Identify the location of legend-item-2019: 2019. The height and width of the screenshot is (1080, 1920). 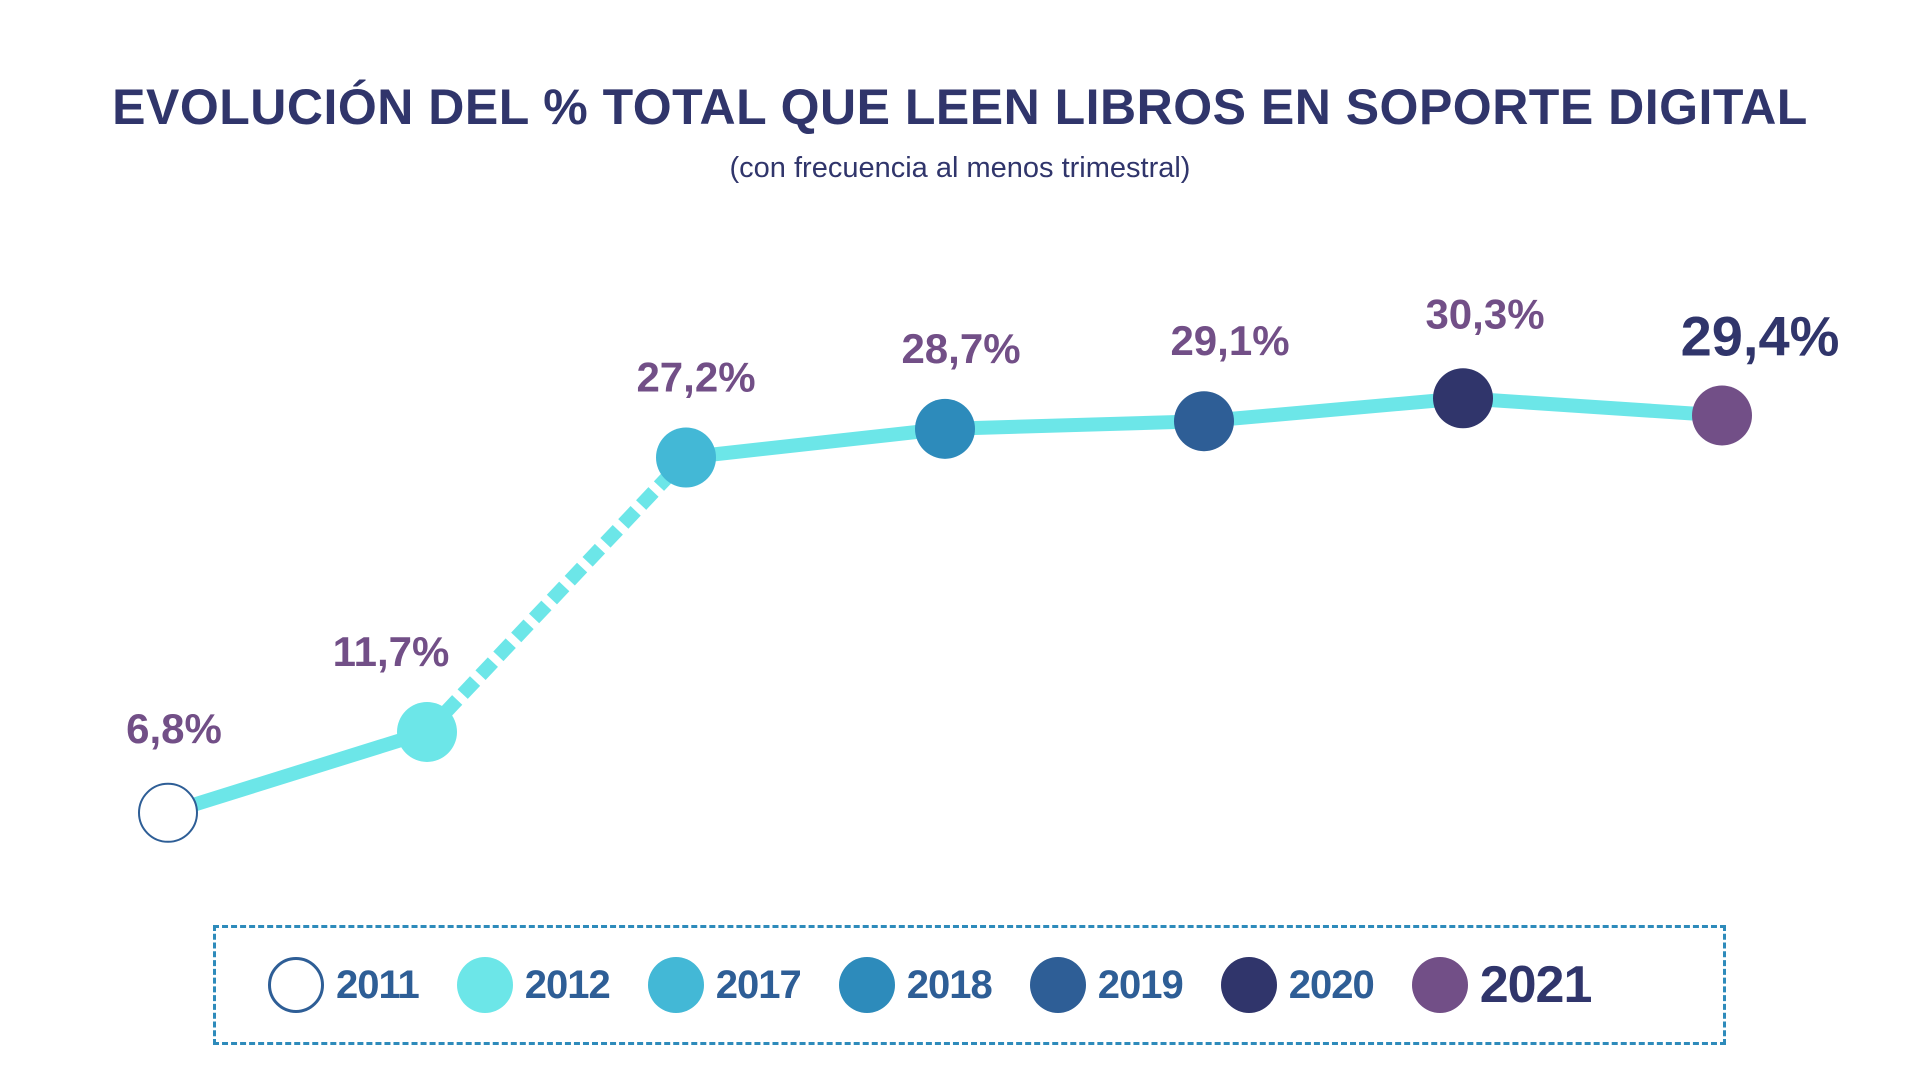
(1106, 985).